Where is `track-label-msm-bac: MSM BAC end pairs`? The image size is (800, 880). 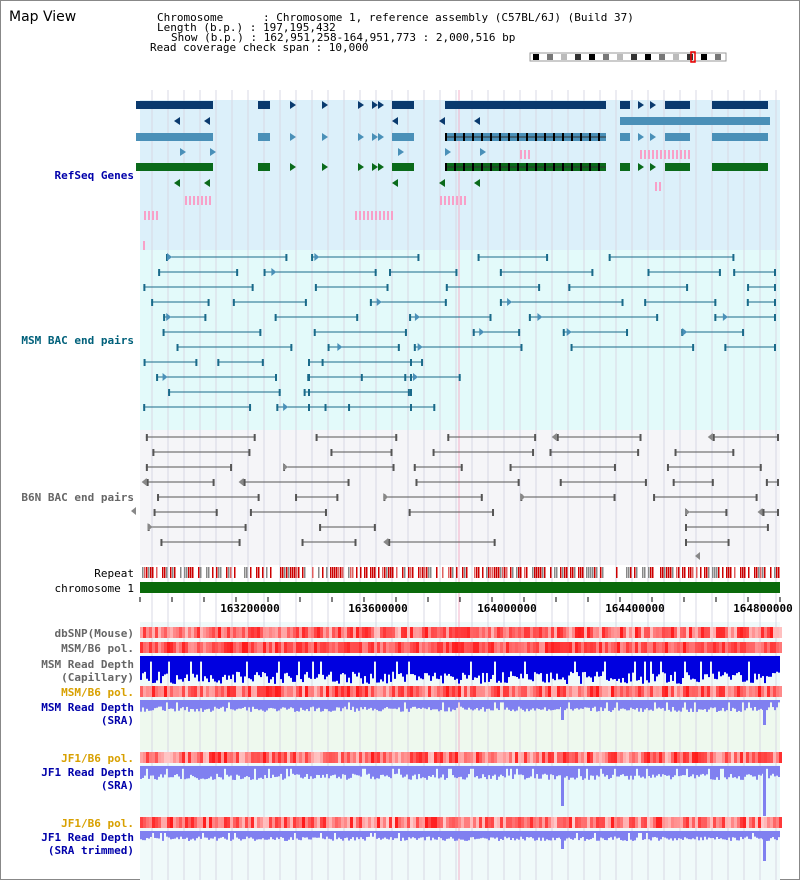
track-label-msm-bac: MSM BAC end pairs is located at coordinates (77, 340).